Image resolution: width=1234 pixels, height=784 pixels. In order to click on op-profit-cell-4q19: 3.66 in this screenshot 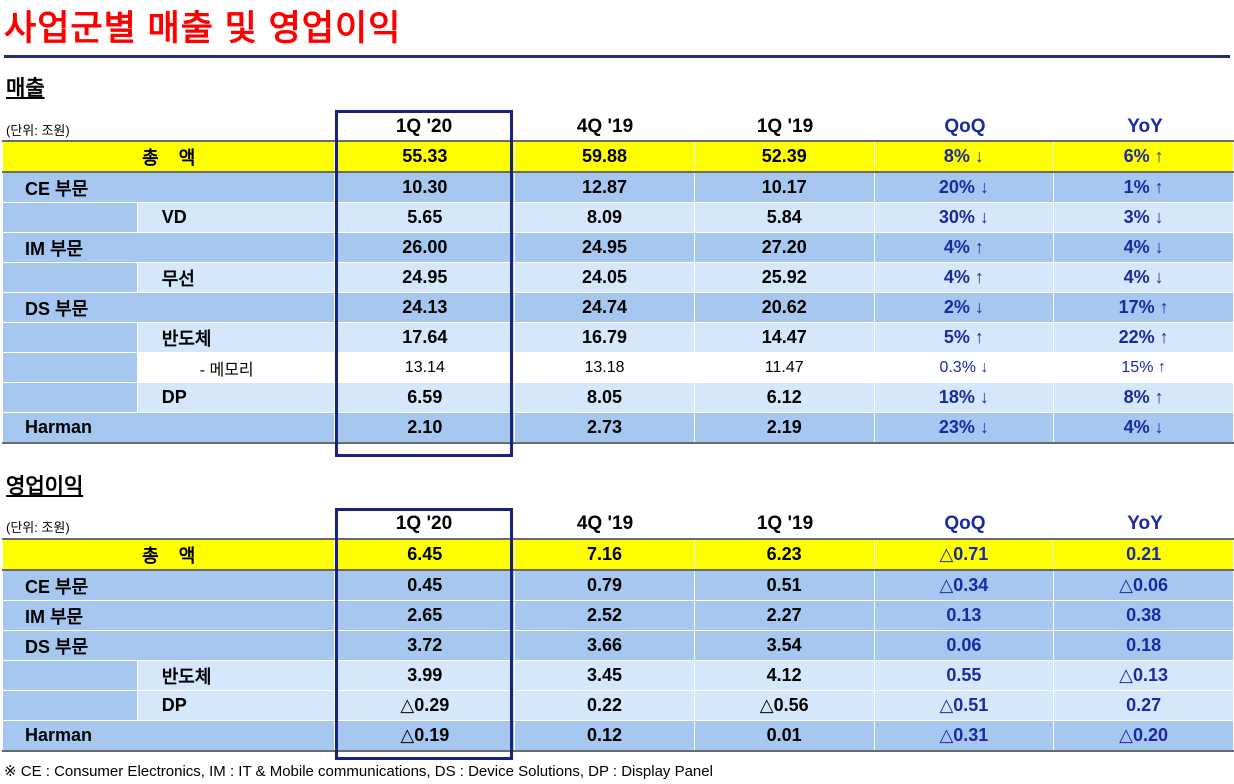, I will do `click(604, 645)`.